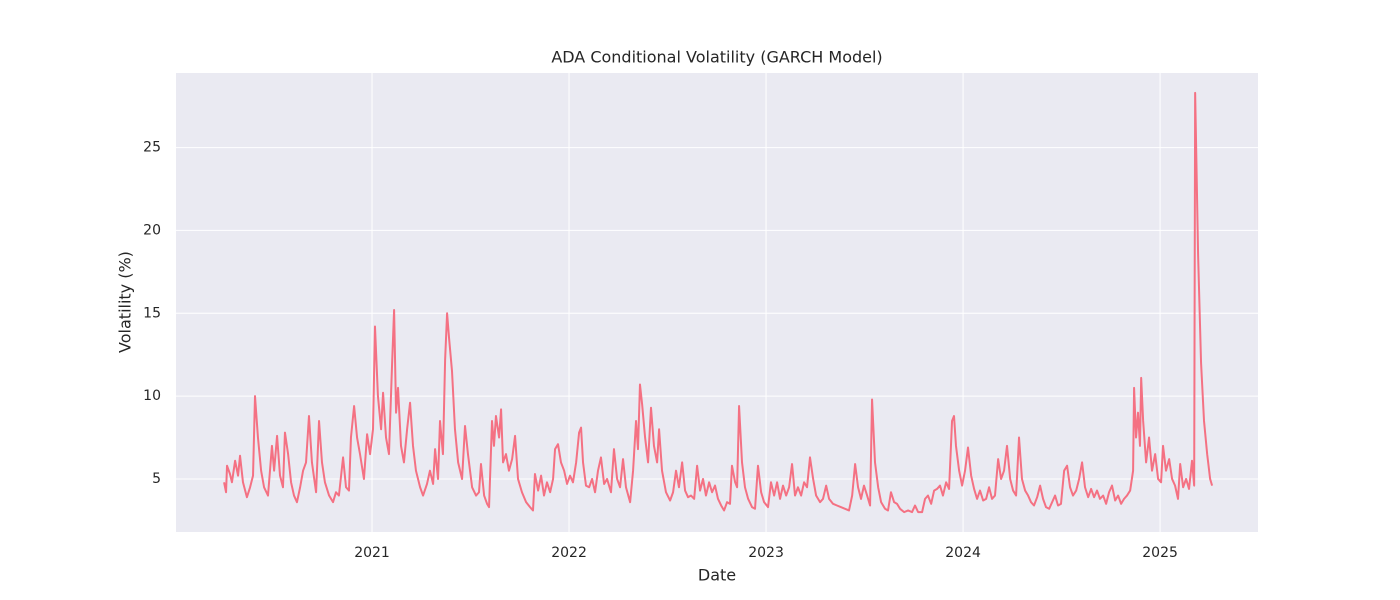 The height and width of the screenshot is (600, 1400). What do you see at coordinates (716, 57) in the screenshot?
I see `chart-title: ADA Conditional Volatility (GARCH Model)` at bounding box center [716, 57].